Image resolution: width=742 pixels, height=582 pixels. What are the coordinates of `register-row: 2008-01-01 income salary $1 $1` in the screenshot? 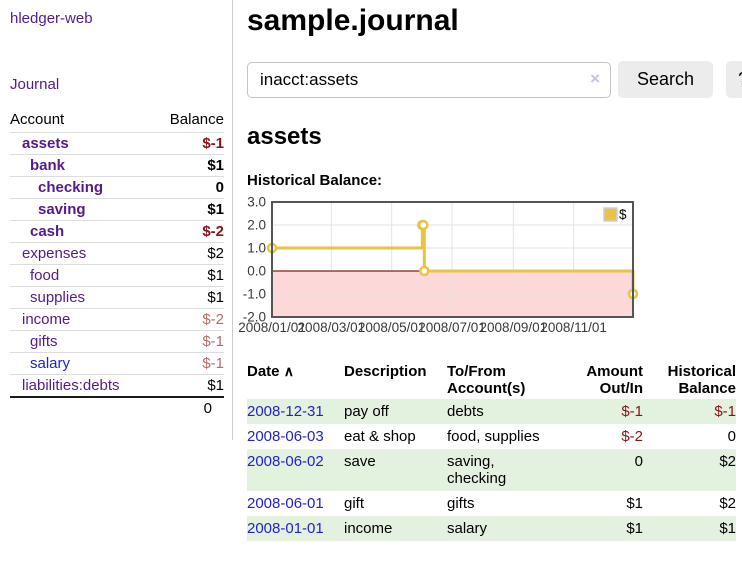 It's located at (491, 528).